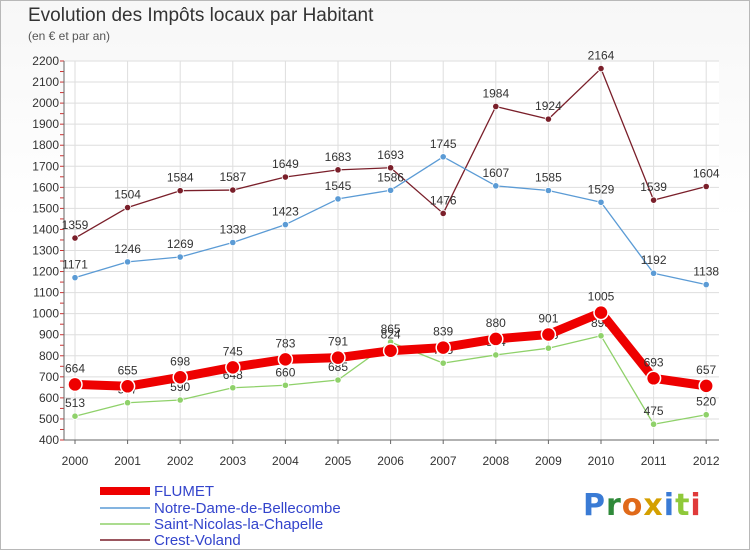  Describe the element at coordinates (548, 319) in the screenshot. I see `data-label: 901` at that location.